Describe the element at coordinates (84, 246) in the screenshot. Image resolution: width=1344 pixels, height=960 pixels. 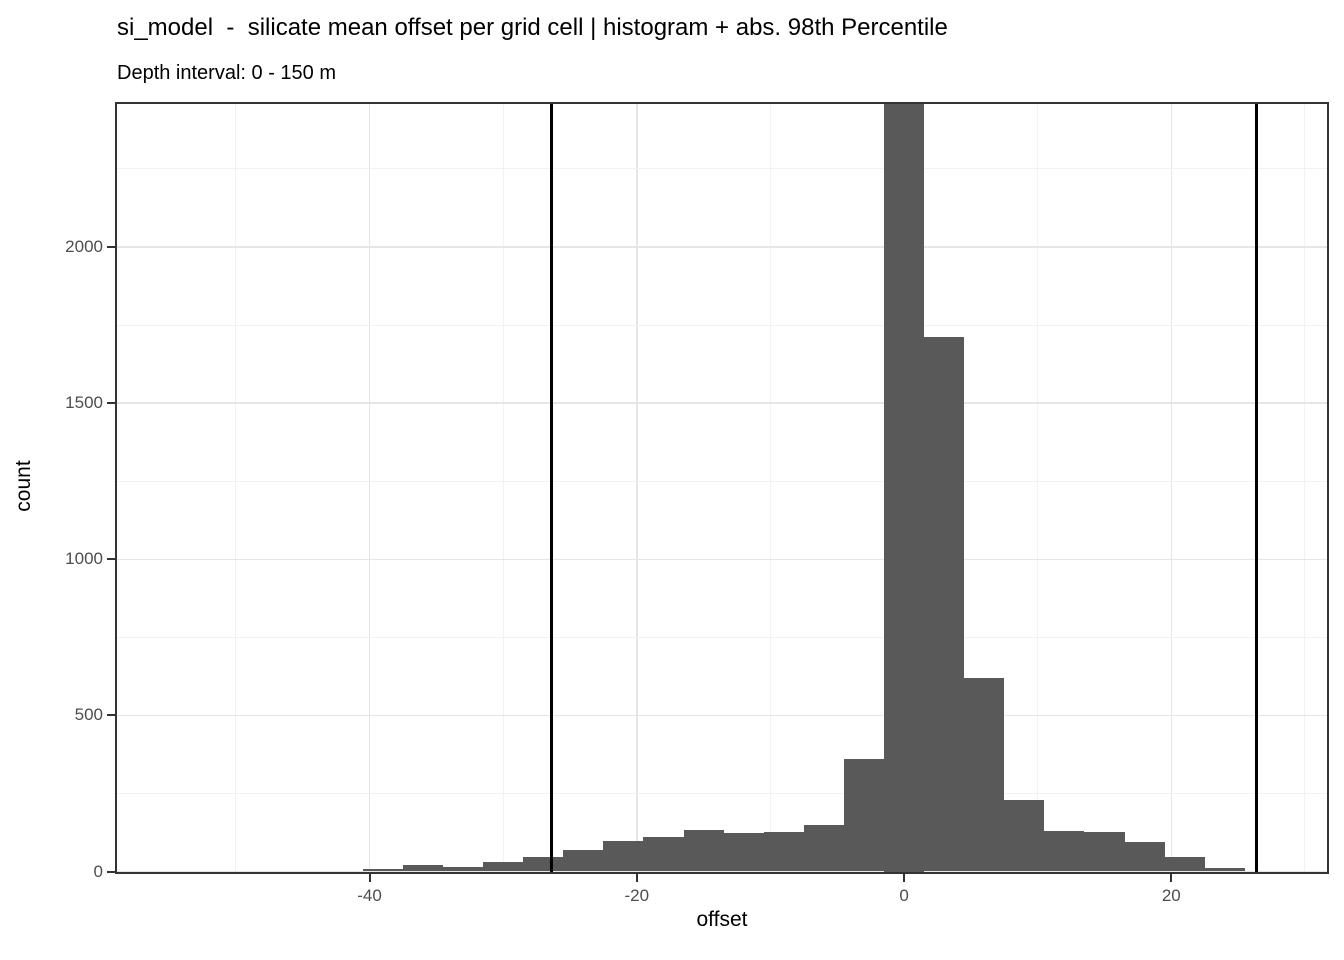
I see `y-tick-label: 2000` at that location.